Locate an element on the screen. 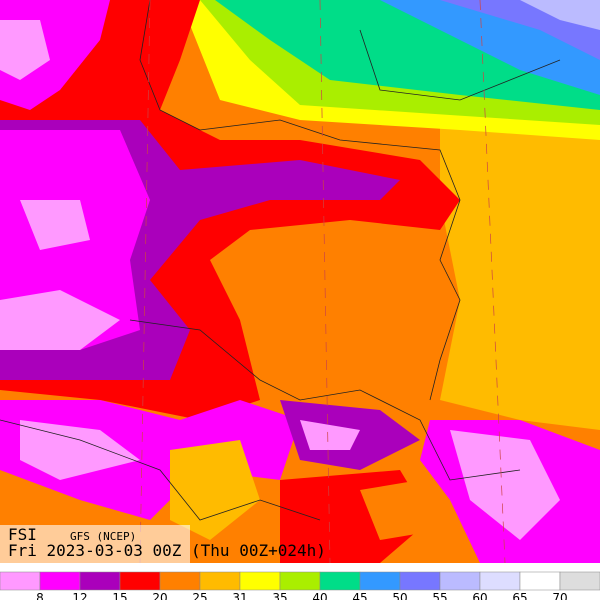  colorbar-tick-label: 65 is located at coordinates (519, 595).